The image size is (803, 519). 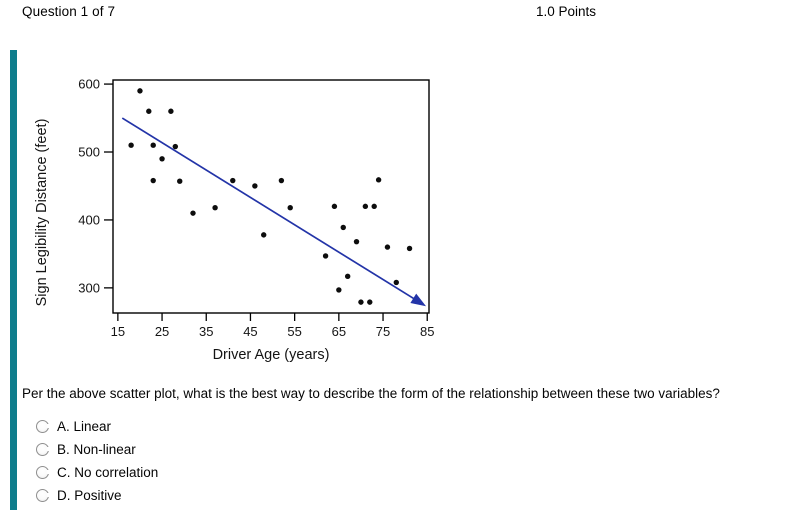 I want to click on option-row-d: D. Positive, so click(x=236, y=495).